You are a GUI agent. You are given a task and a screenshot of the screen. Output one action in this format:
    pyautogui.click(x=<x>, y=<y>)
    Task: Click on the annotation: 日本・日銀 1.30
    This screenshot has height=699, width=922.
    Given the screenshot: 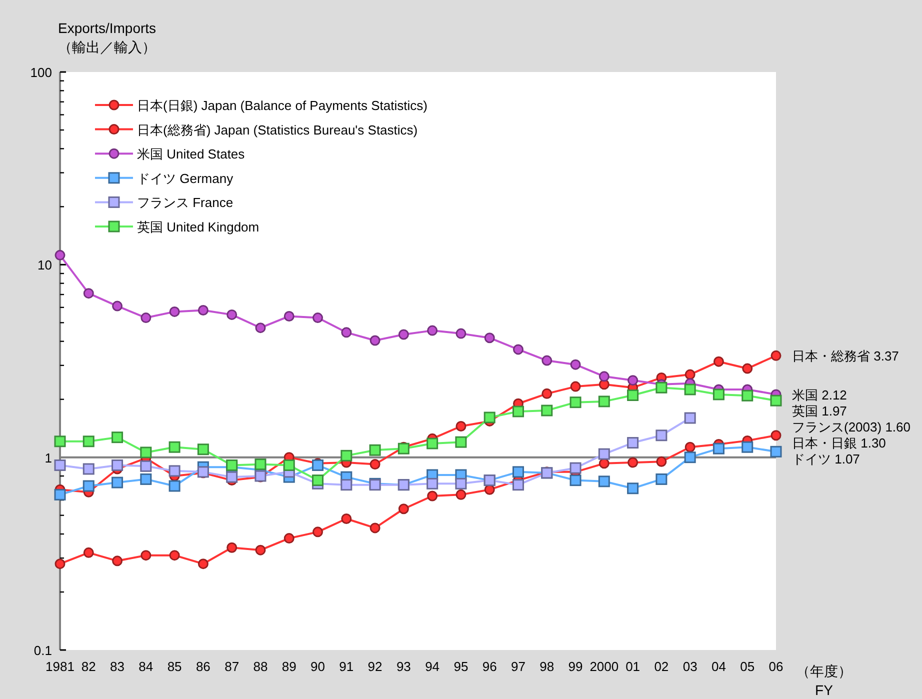 What is the action you would take?
    pyautogui.click(x=839, y=442)
    